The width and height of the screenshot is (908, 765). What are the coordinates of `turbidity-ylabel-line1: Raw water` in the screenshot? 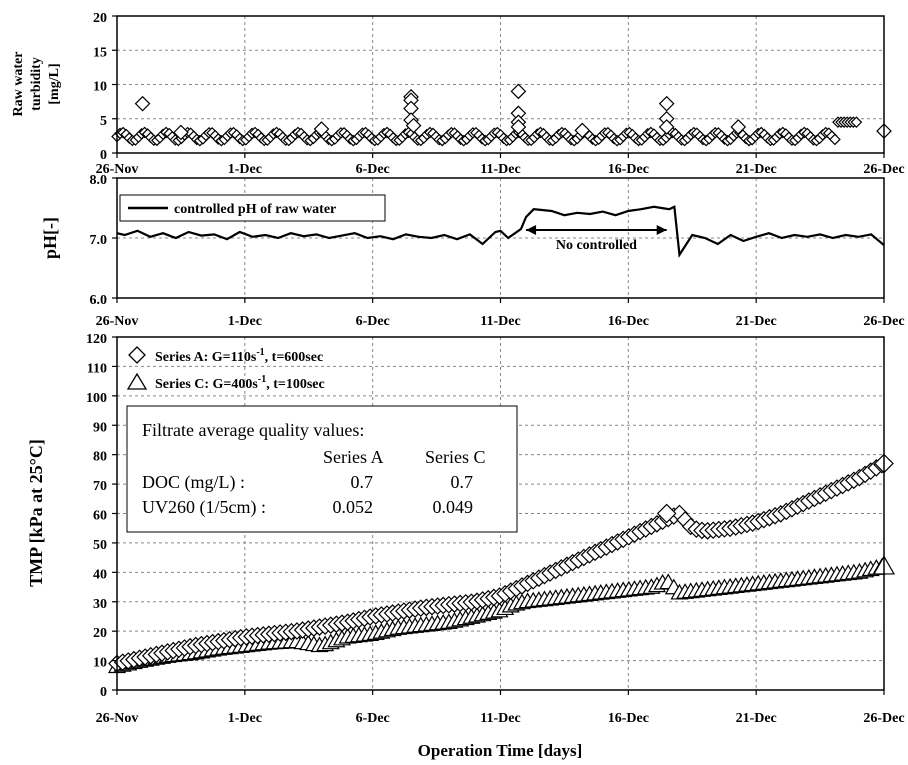 It's located at (18, 84).